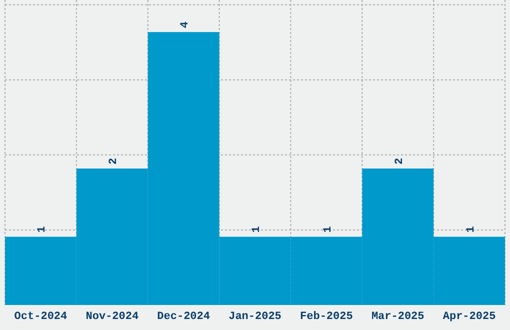  I want to click on x-tick-label: Jan-2025, so click(255, 316).